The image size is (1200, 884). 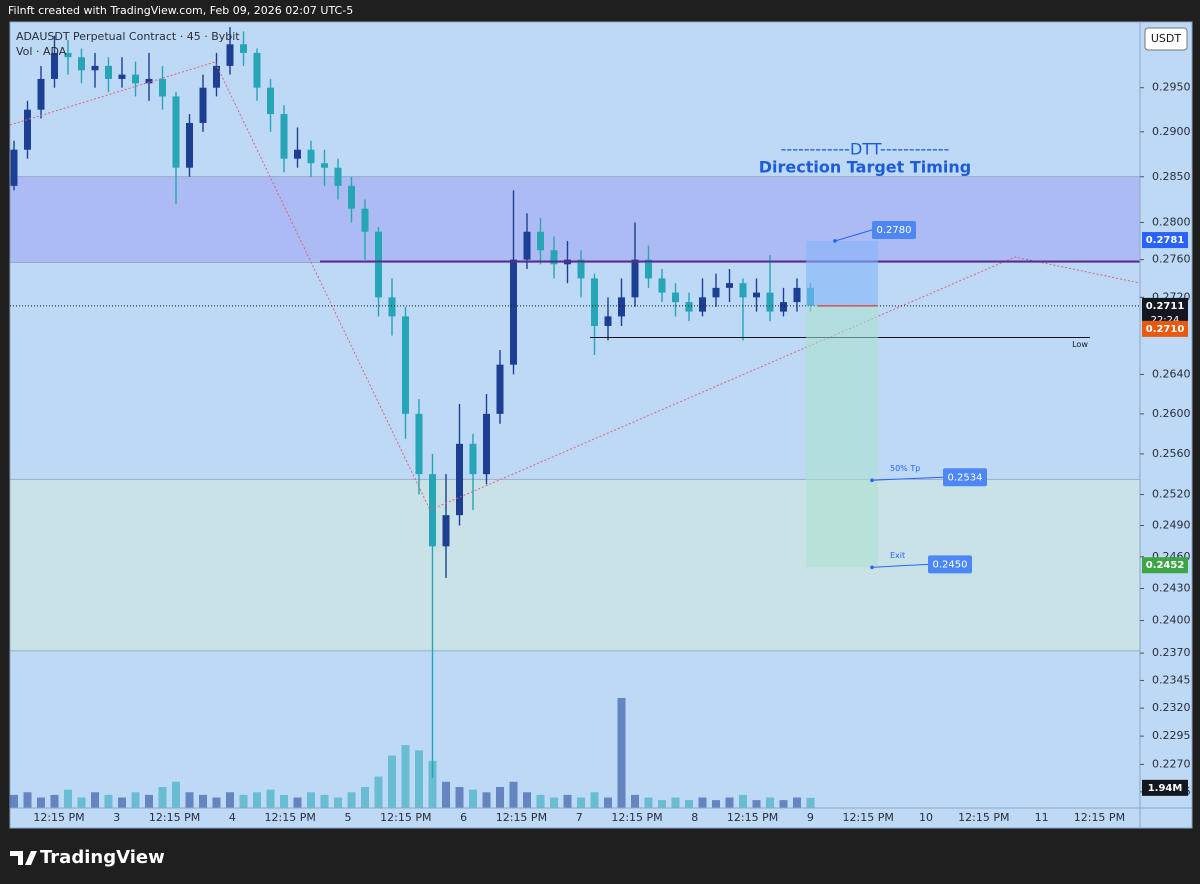 I want to click on price-badge, so click(x=1165, y=565).